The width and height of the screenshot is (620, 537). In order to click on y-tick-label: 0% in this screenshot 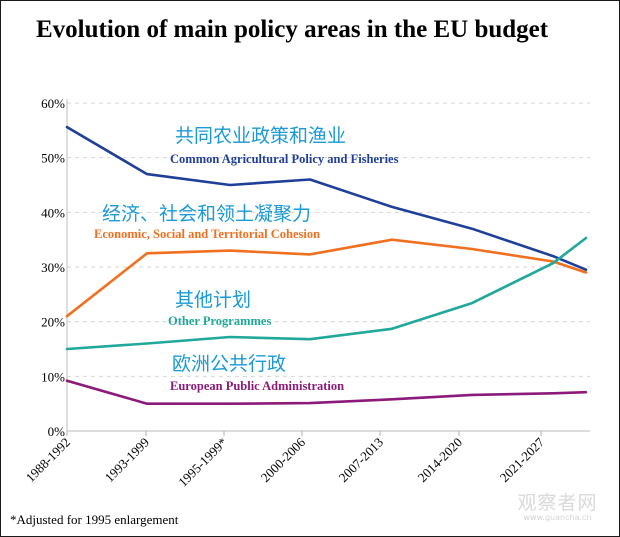, I will do `click(57, 431)`.